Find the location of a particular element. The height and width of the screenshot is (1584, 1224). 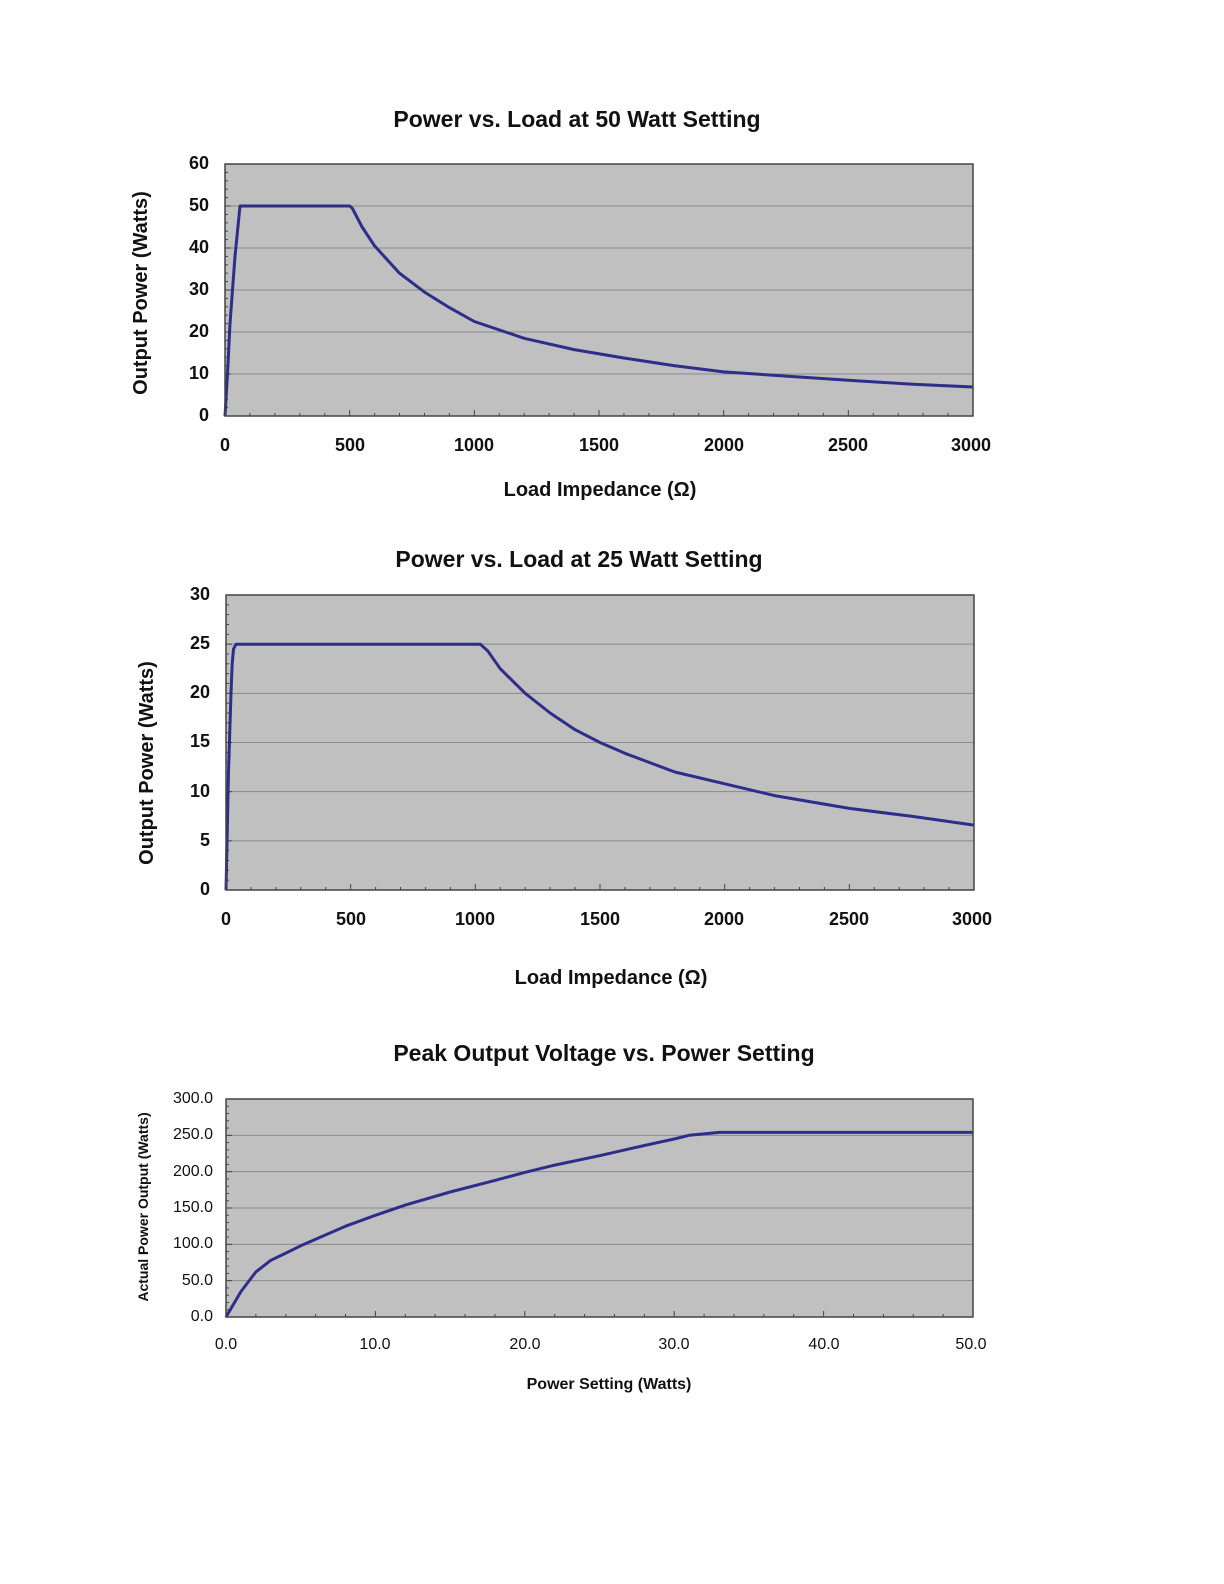

x-tick-label: 0.0 is located at coordinates (226, 1344).